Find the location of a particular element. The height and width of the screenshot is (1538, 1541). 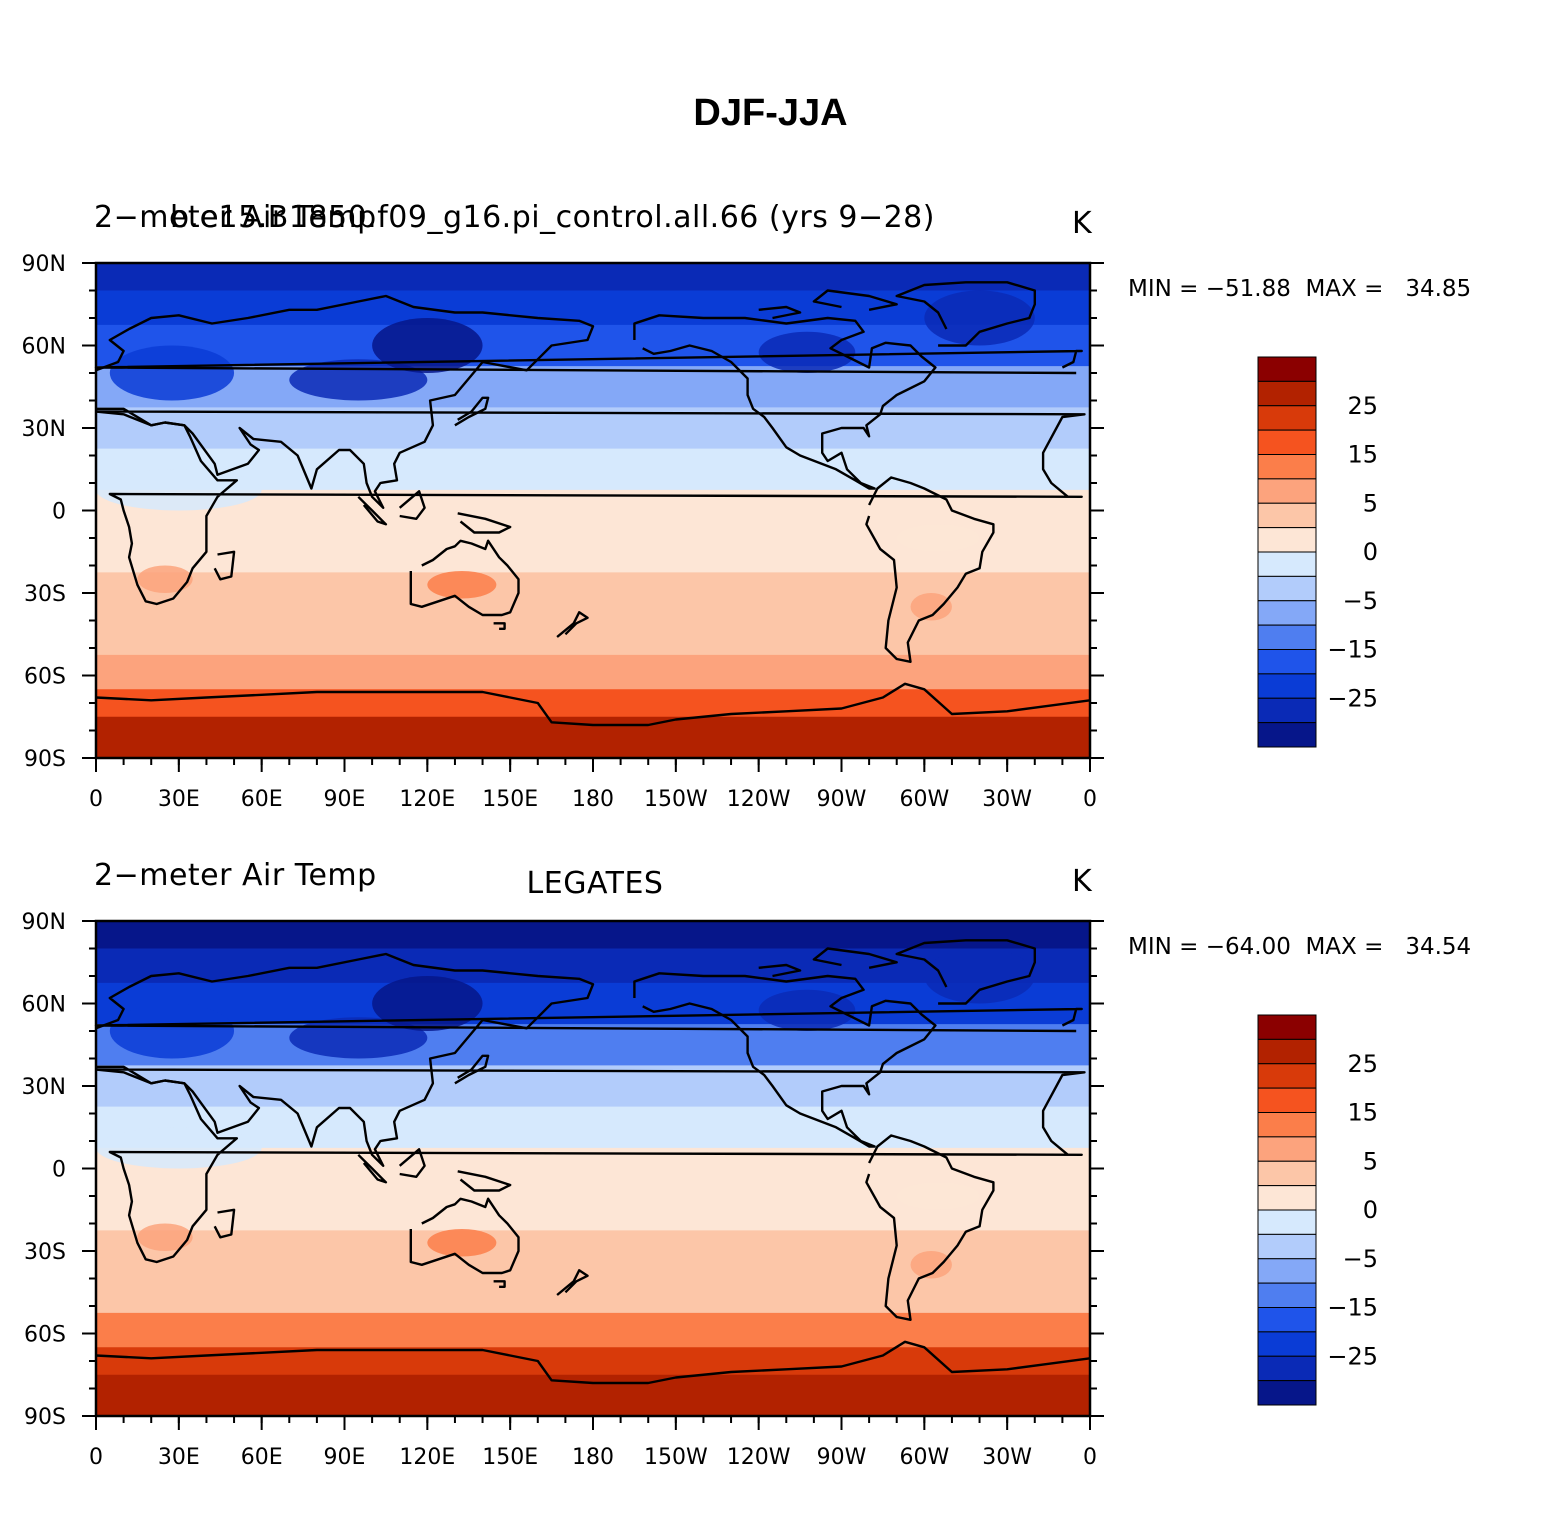

lon-label: 60W is located at coordinates (924, 799).